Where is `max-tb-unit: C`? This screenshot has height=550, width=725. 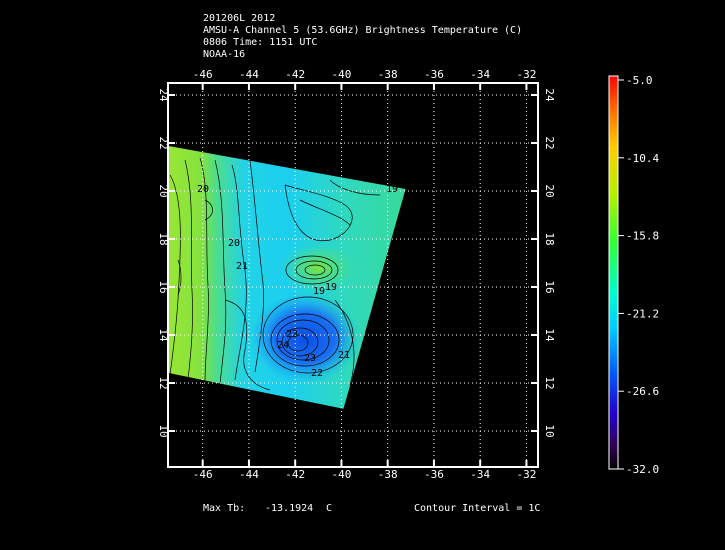 max-tb-unit: C is located at coordinates (329, 508).